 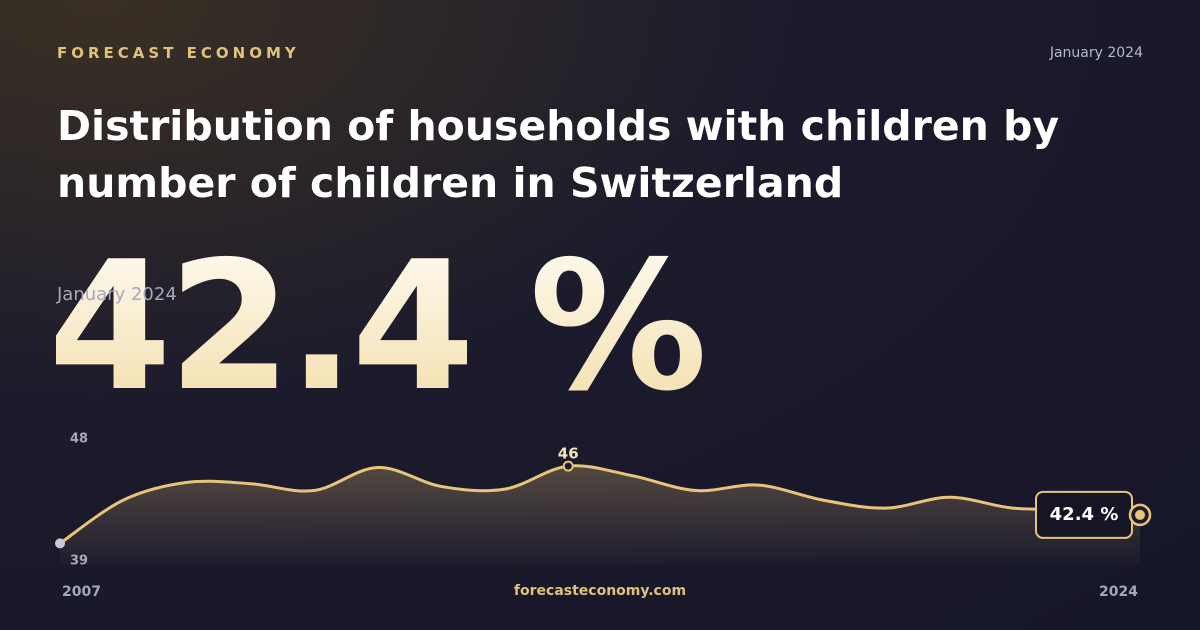 What do you see at coordinates (1096, 53) in the screenshot?
I see `date: January 2024` at bounding box center [1096, 53].